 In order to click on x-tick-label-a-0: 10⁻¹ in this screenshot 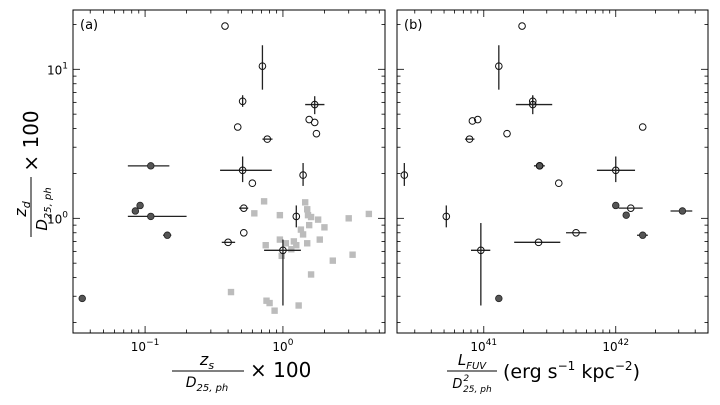, I will do `click(145, 346)`.